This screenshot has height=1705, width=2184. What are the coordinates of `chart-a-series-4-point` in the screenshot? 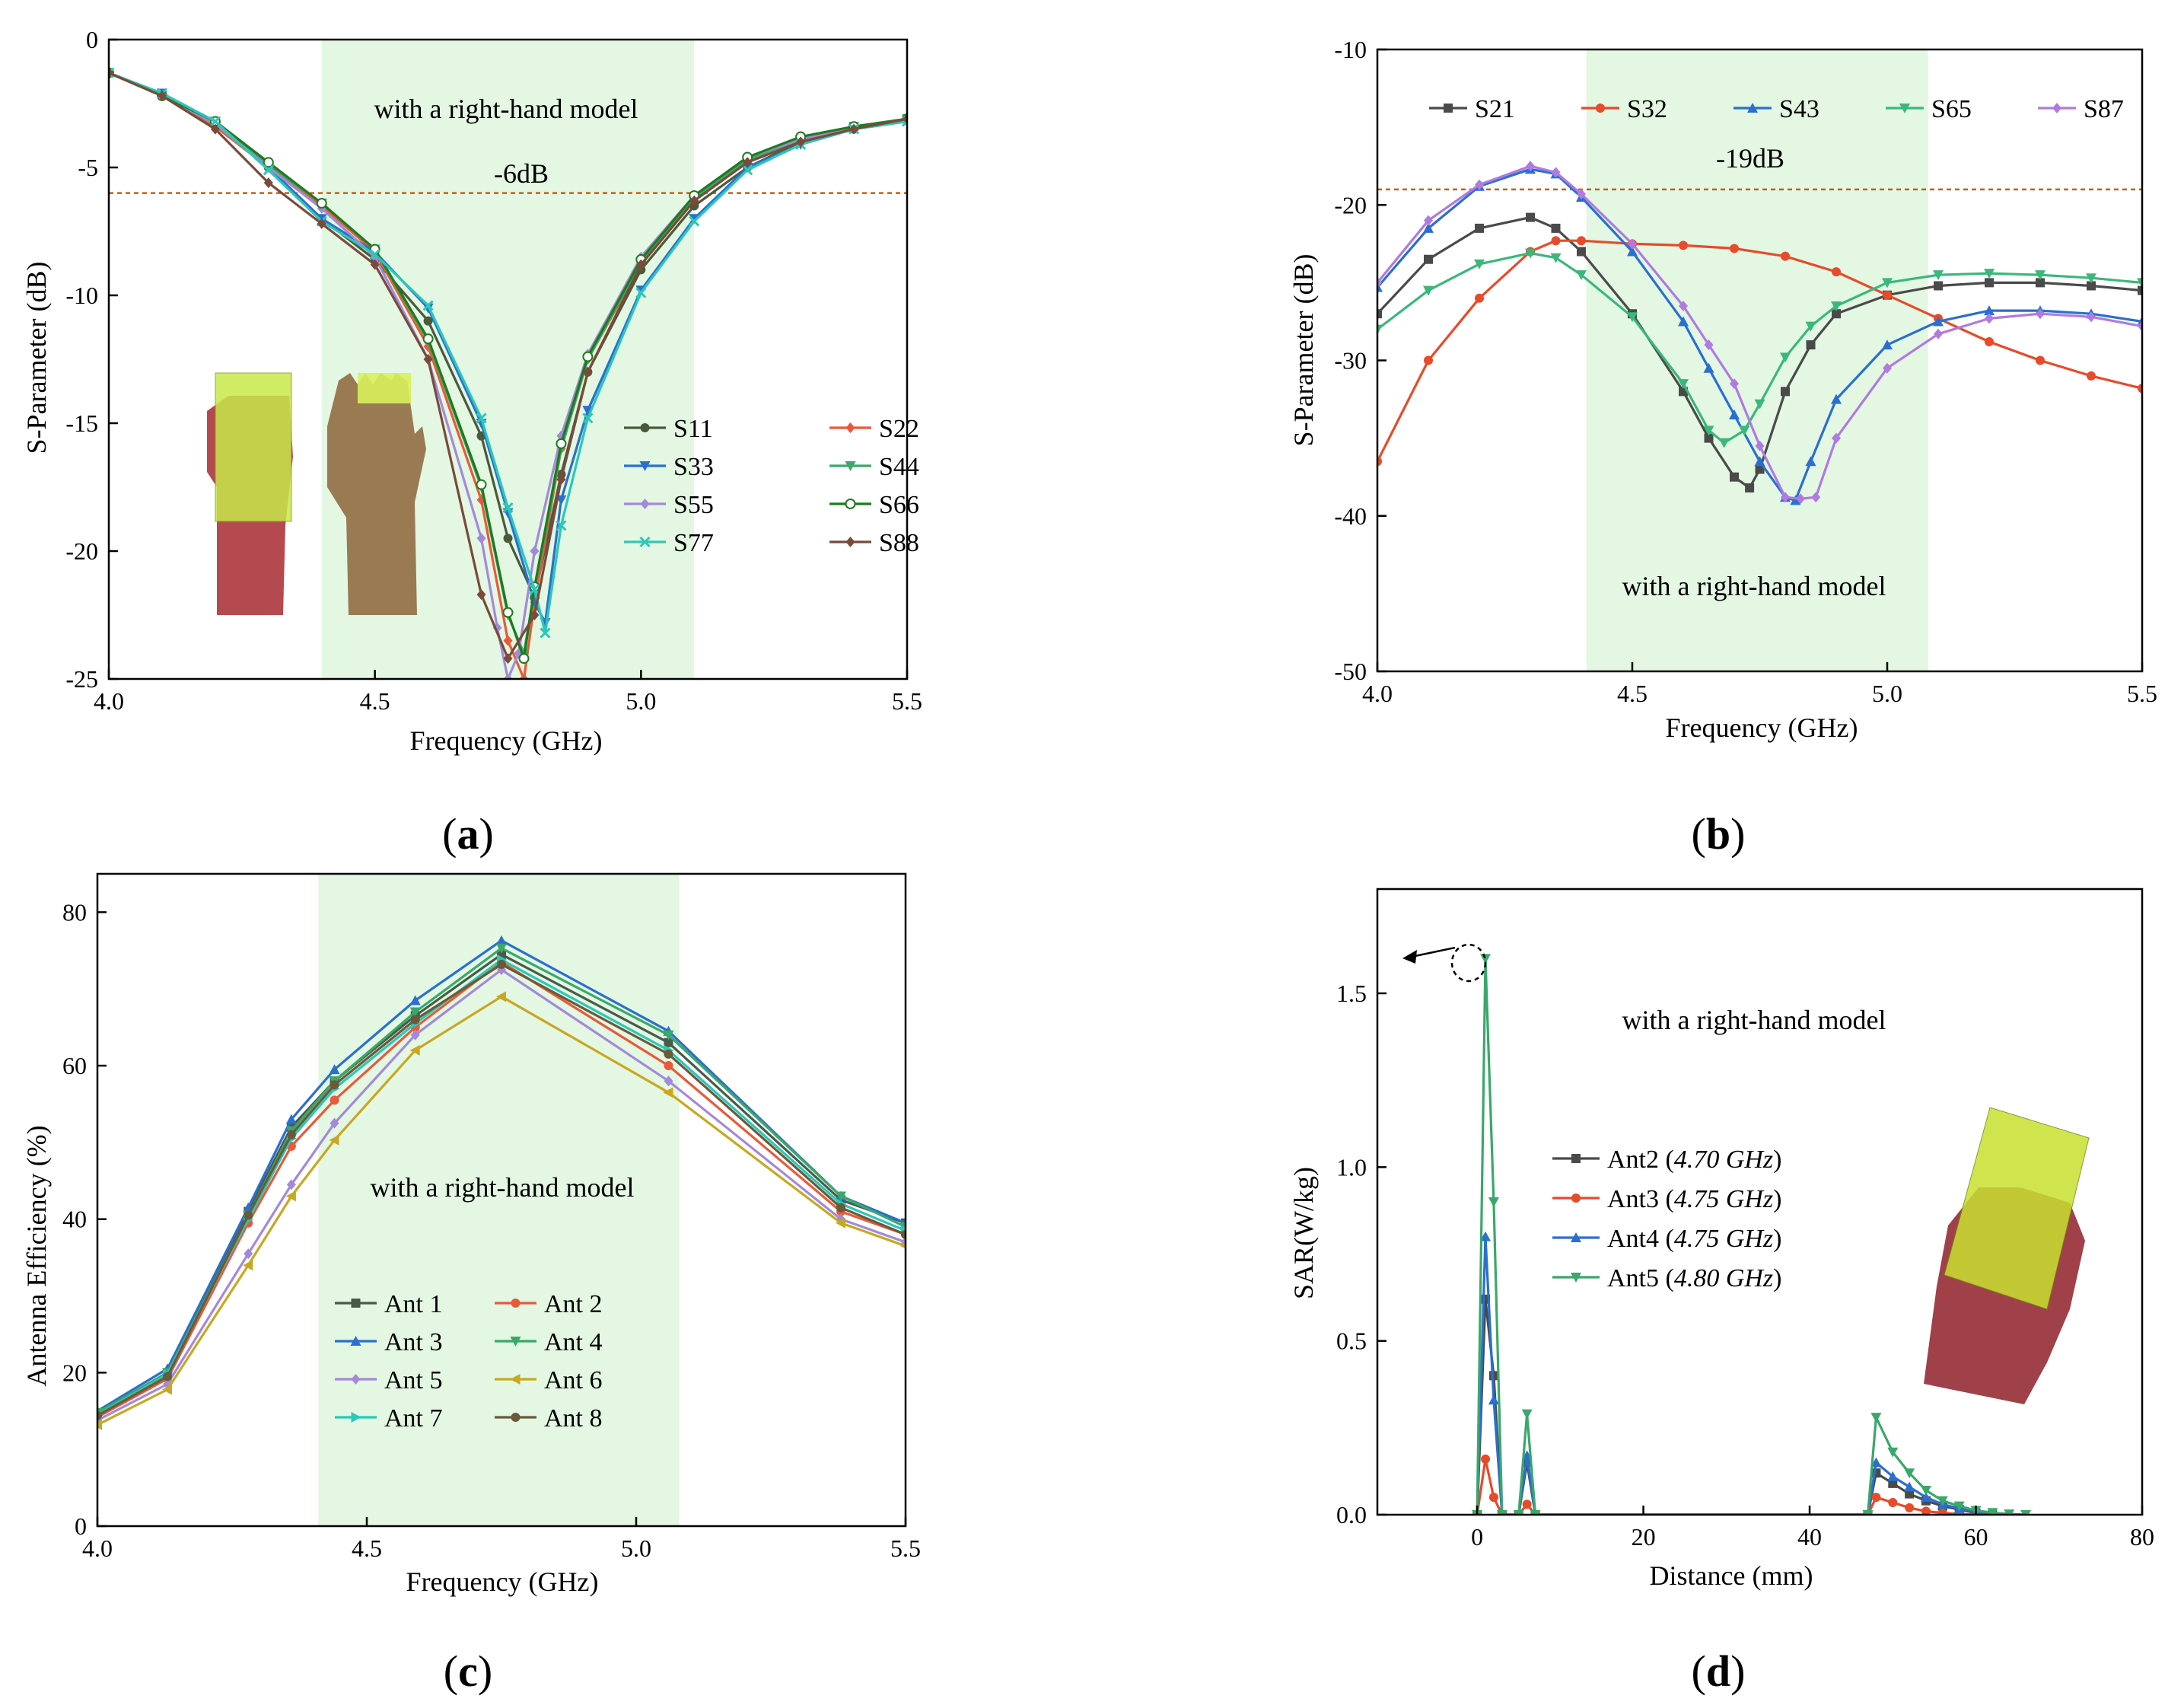 It's located at (481, 538).